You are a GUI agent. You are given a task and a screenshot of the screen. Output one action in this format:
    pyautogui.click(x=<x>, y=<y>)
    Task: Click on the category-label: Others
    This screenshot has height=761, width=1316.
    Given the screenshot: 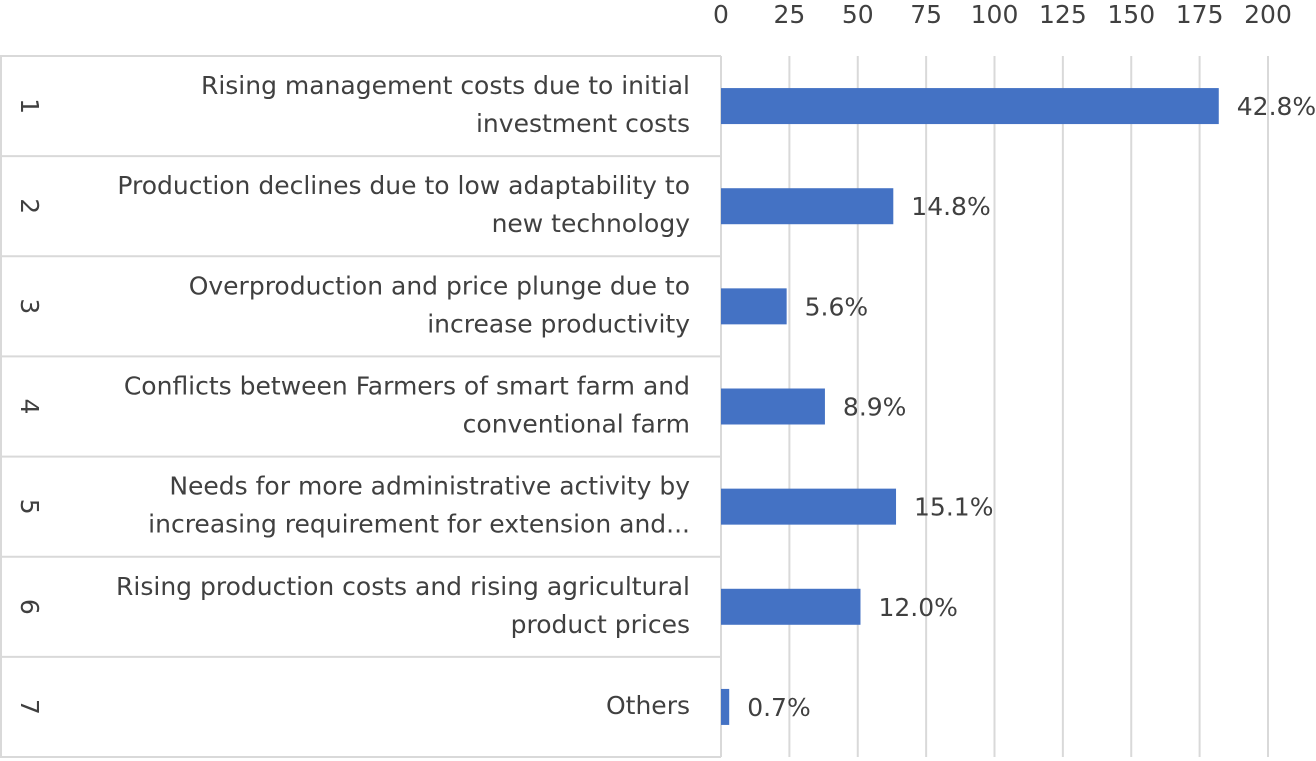 What is the action you would take?
    pyautogui.click(x=648, y=705)
    